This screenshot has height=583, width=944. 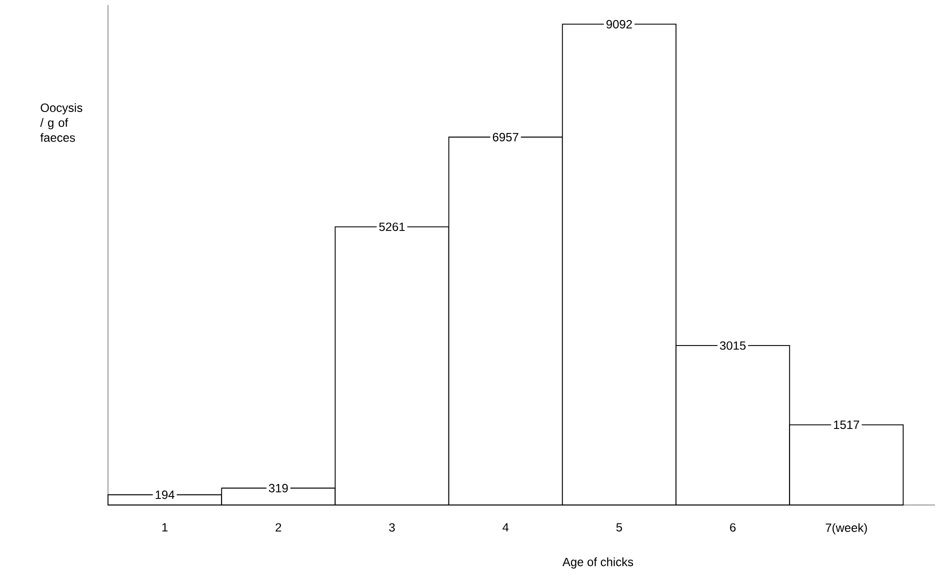 I want to click on x-axis-title: Age of chicks, so click(x=598, y=563).